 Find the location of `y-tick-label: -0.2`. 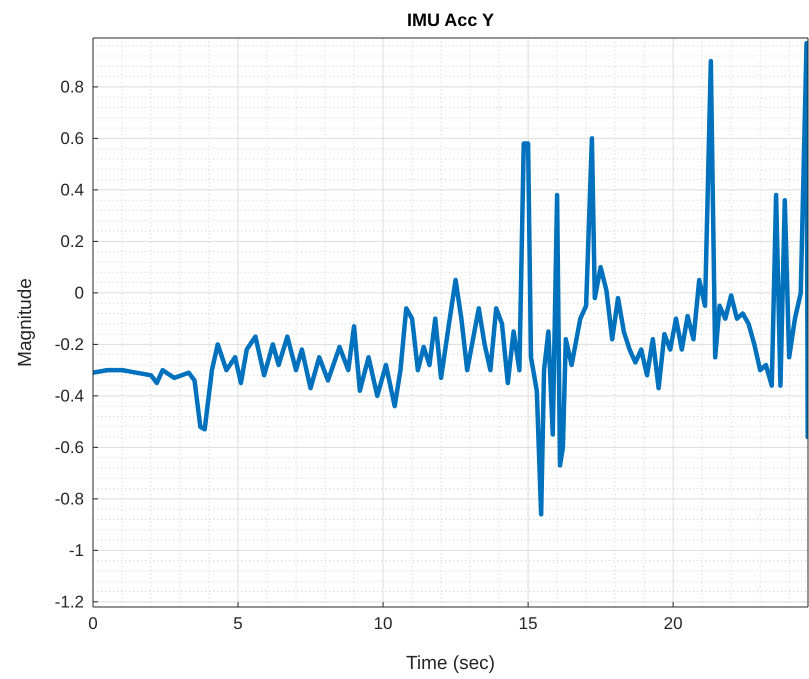

y-tick-label: -0.2 is located at coordinates (69, 344).